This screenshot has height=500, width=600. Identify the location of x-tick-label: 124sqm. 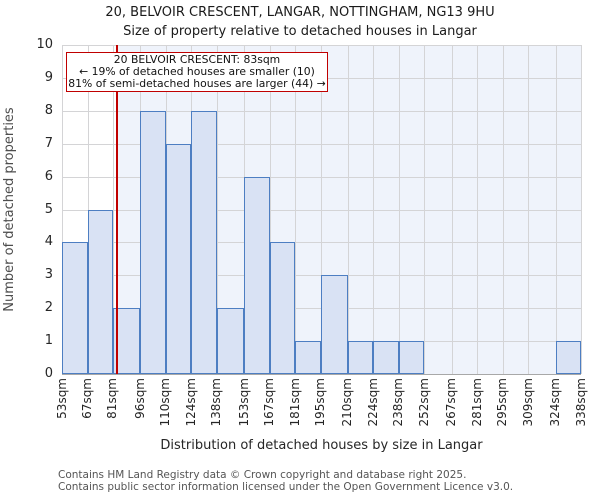
(190, 402).